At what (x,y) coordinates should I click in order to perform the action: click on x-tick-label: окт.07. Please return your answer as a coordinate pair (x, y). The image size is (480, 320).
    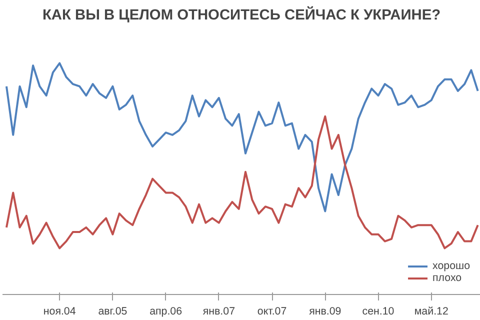
    Looking at the image, I should click on (272, 312).